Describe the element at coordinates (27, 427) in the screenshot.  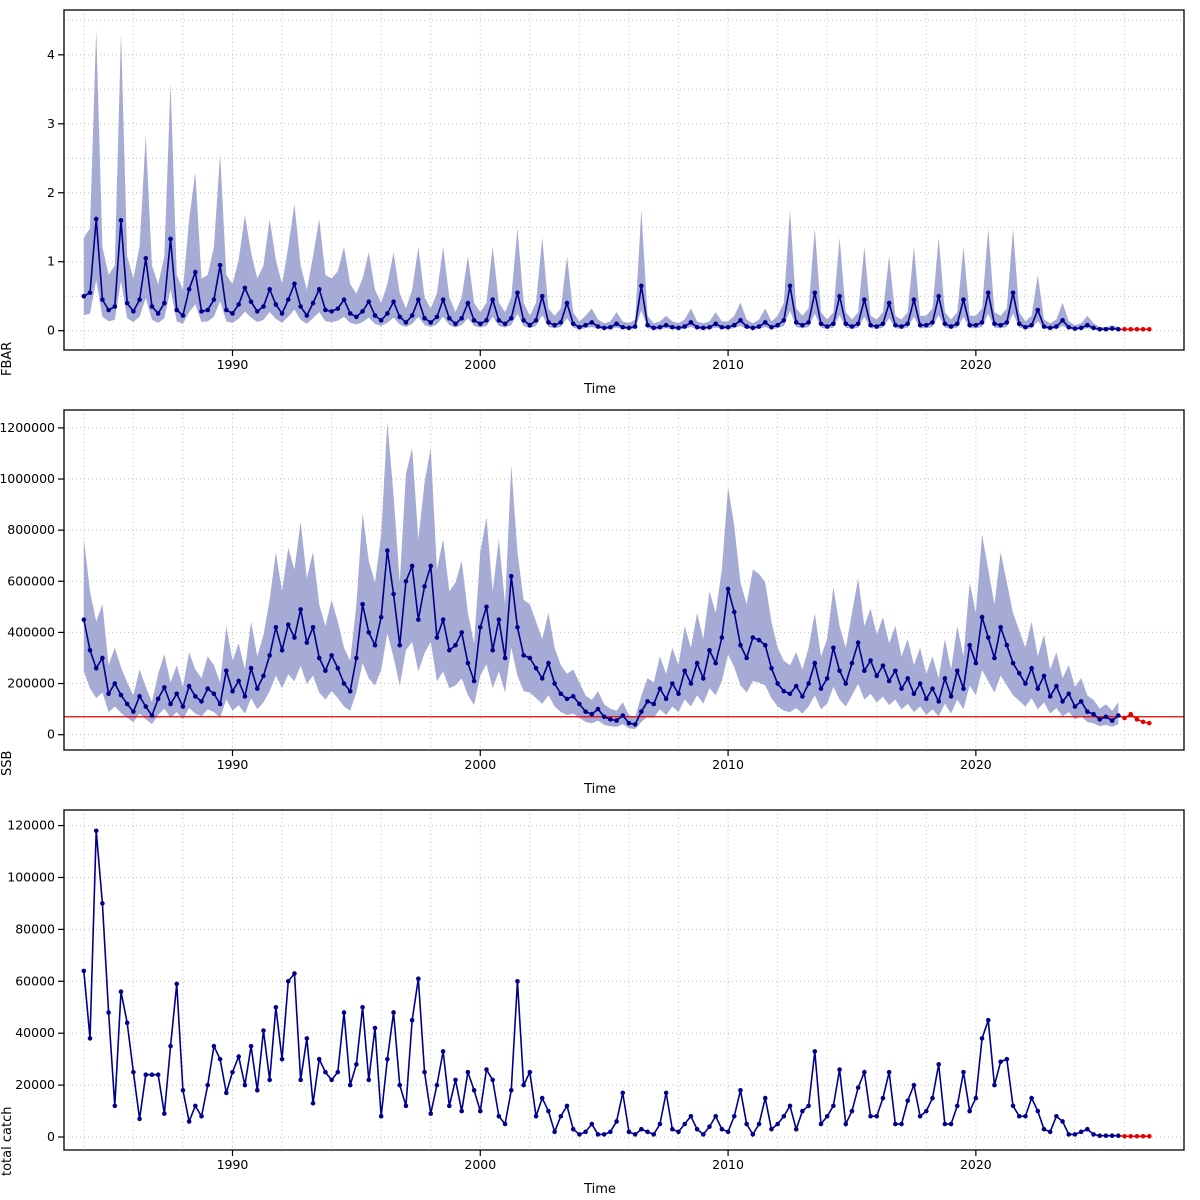
I see `svg-text: 1200000` at that location.